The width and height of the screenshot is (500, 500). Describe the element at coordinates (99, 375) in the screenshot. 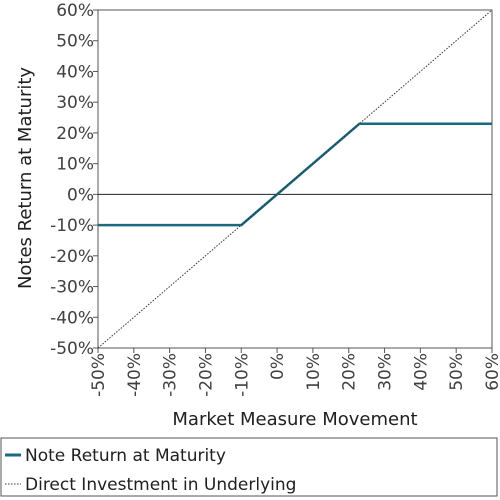

I see `x-tick-label: -50%` at that location.